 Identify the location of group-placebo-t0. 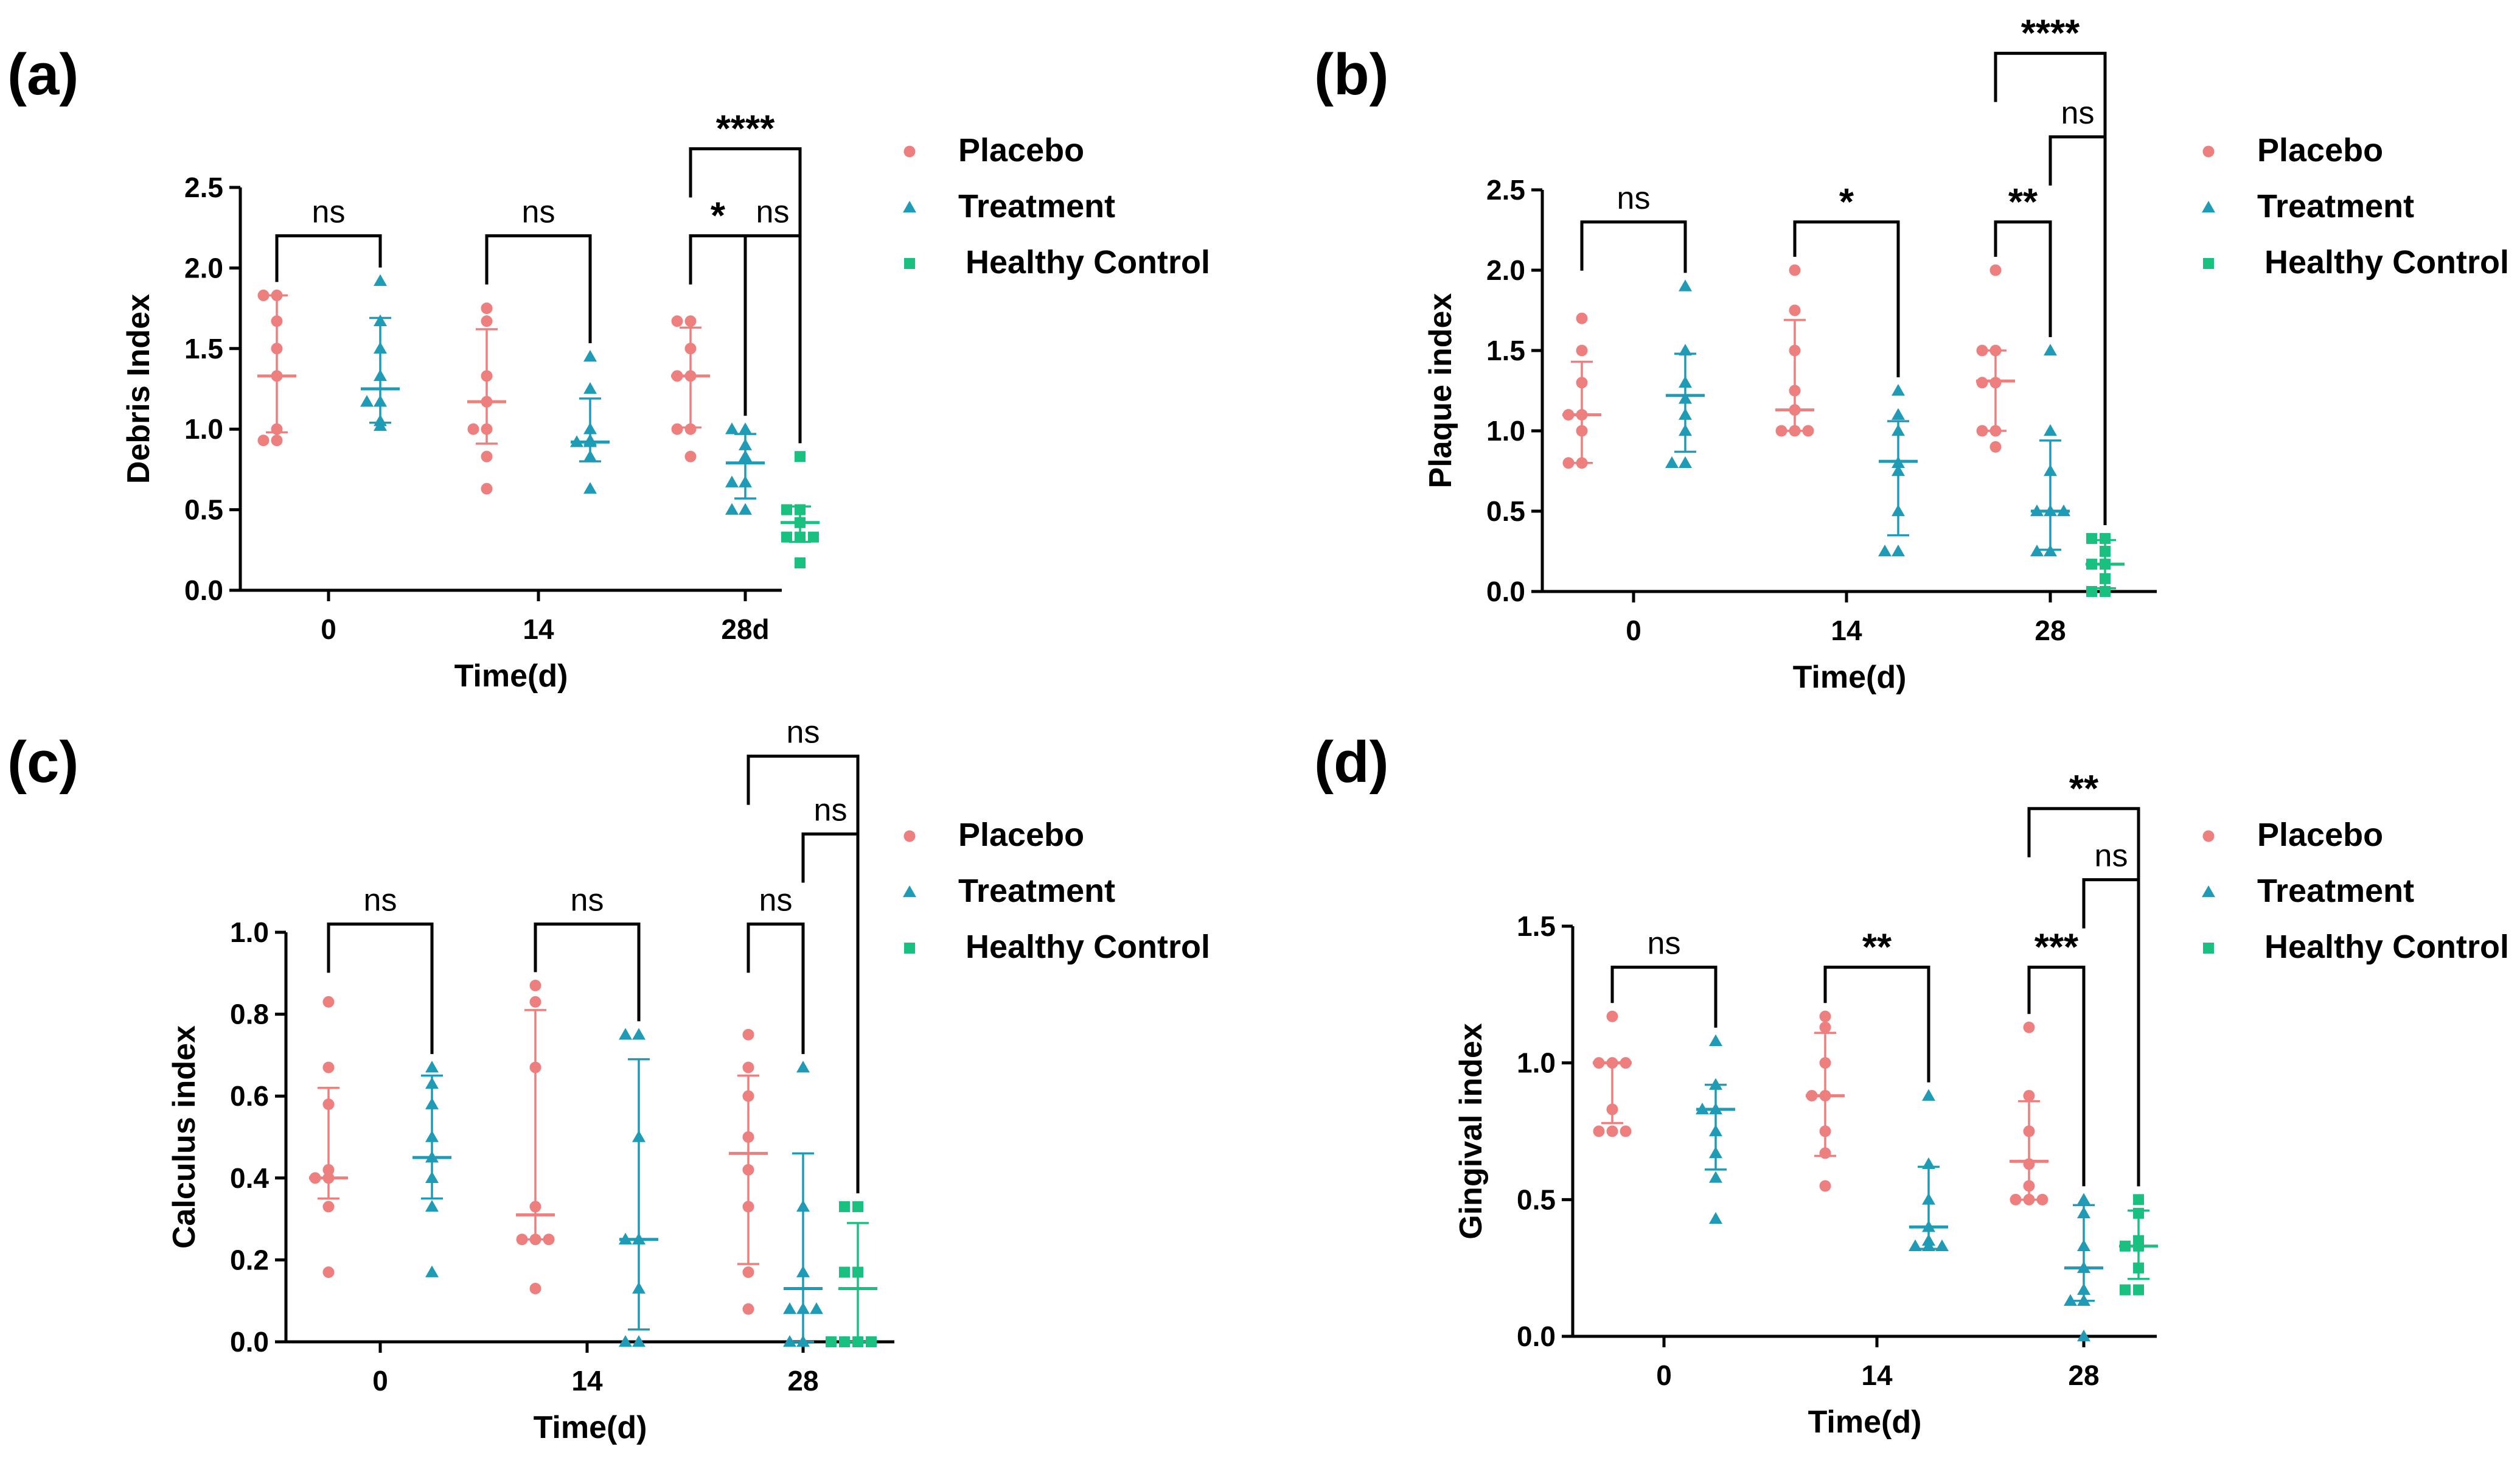
(1581, 390).